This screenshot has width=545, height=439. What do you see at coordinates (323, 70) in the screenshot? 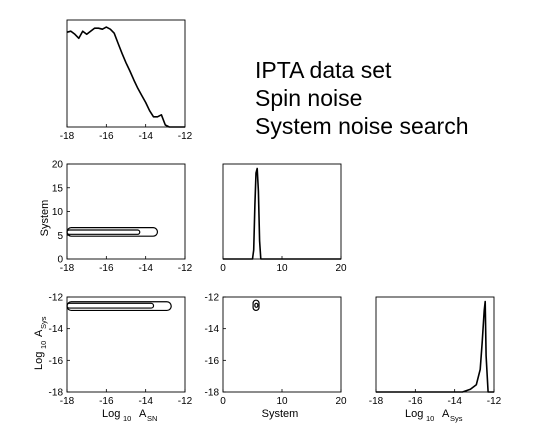
I see `annotation-line-1: IPTA data set` at bounding box center [323, 70].